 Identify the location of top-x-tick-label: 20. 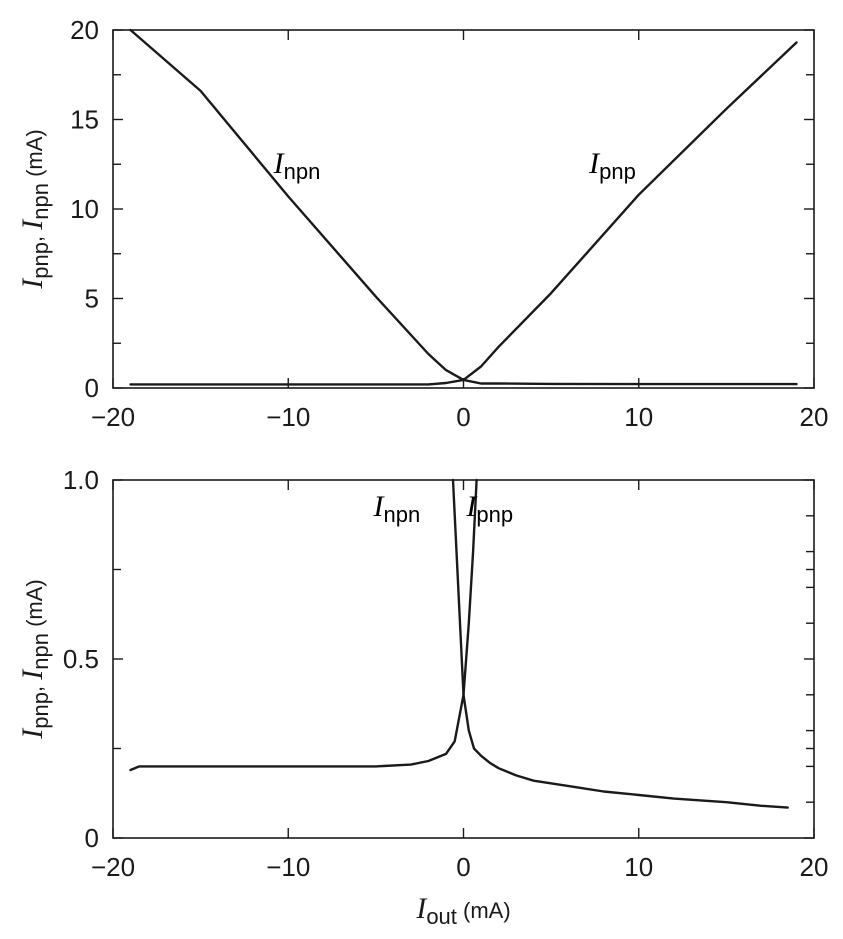
(814, 417).